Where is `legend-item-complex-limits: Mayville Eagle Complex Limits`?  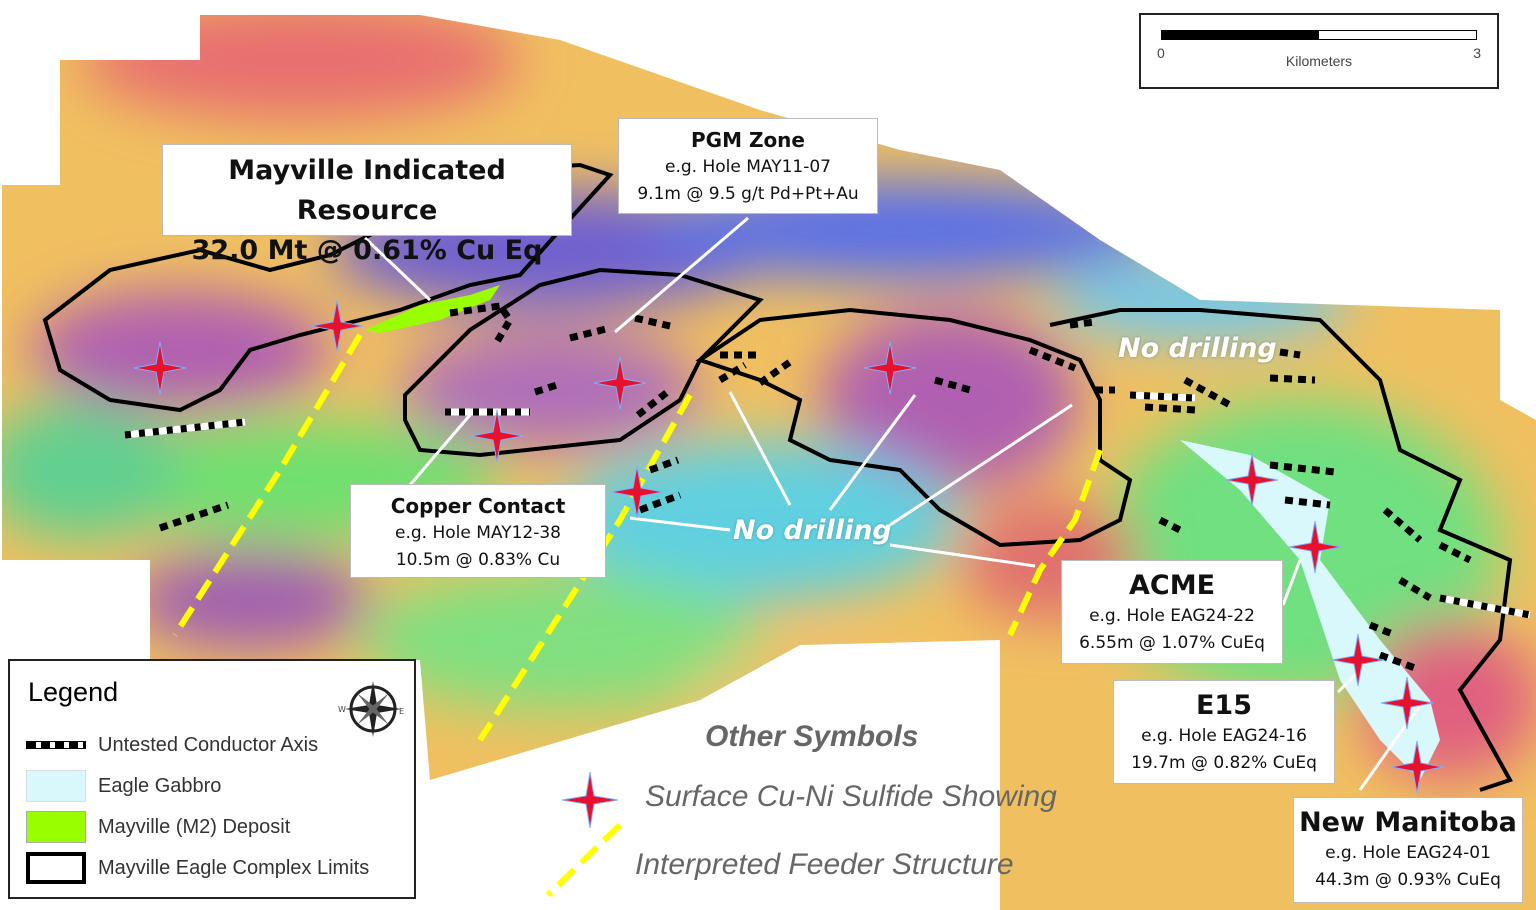 legend-item-complex-limits: Mayville Eagle Complex Limits is located at coordinates (197, 868).